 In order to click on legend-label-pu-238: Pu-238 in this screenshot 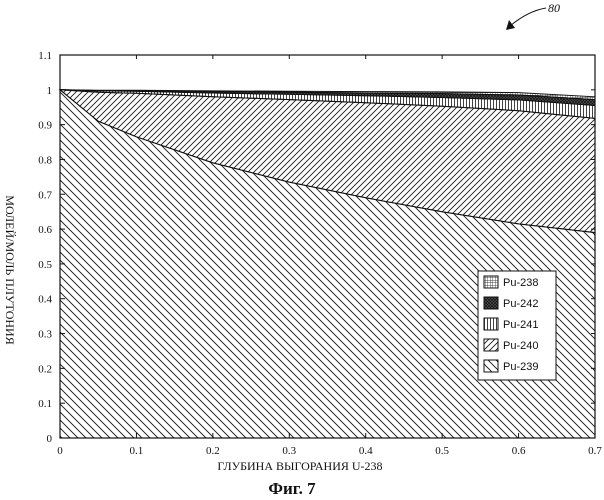, I will do `click(520, 283)`.